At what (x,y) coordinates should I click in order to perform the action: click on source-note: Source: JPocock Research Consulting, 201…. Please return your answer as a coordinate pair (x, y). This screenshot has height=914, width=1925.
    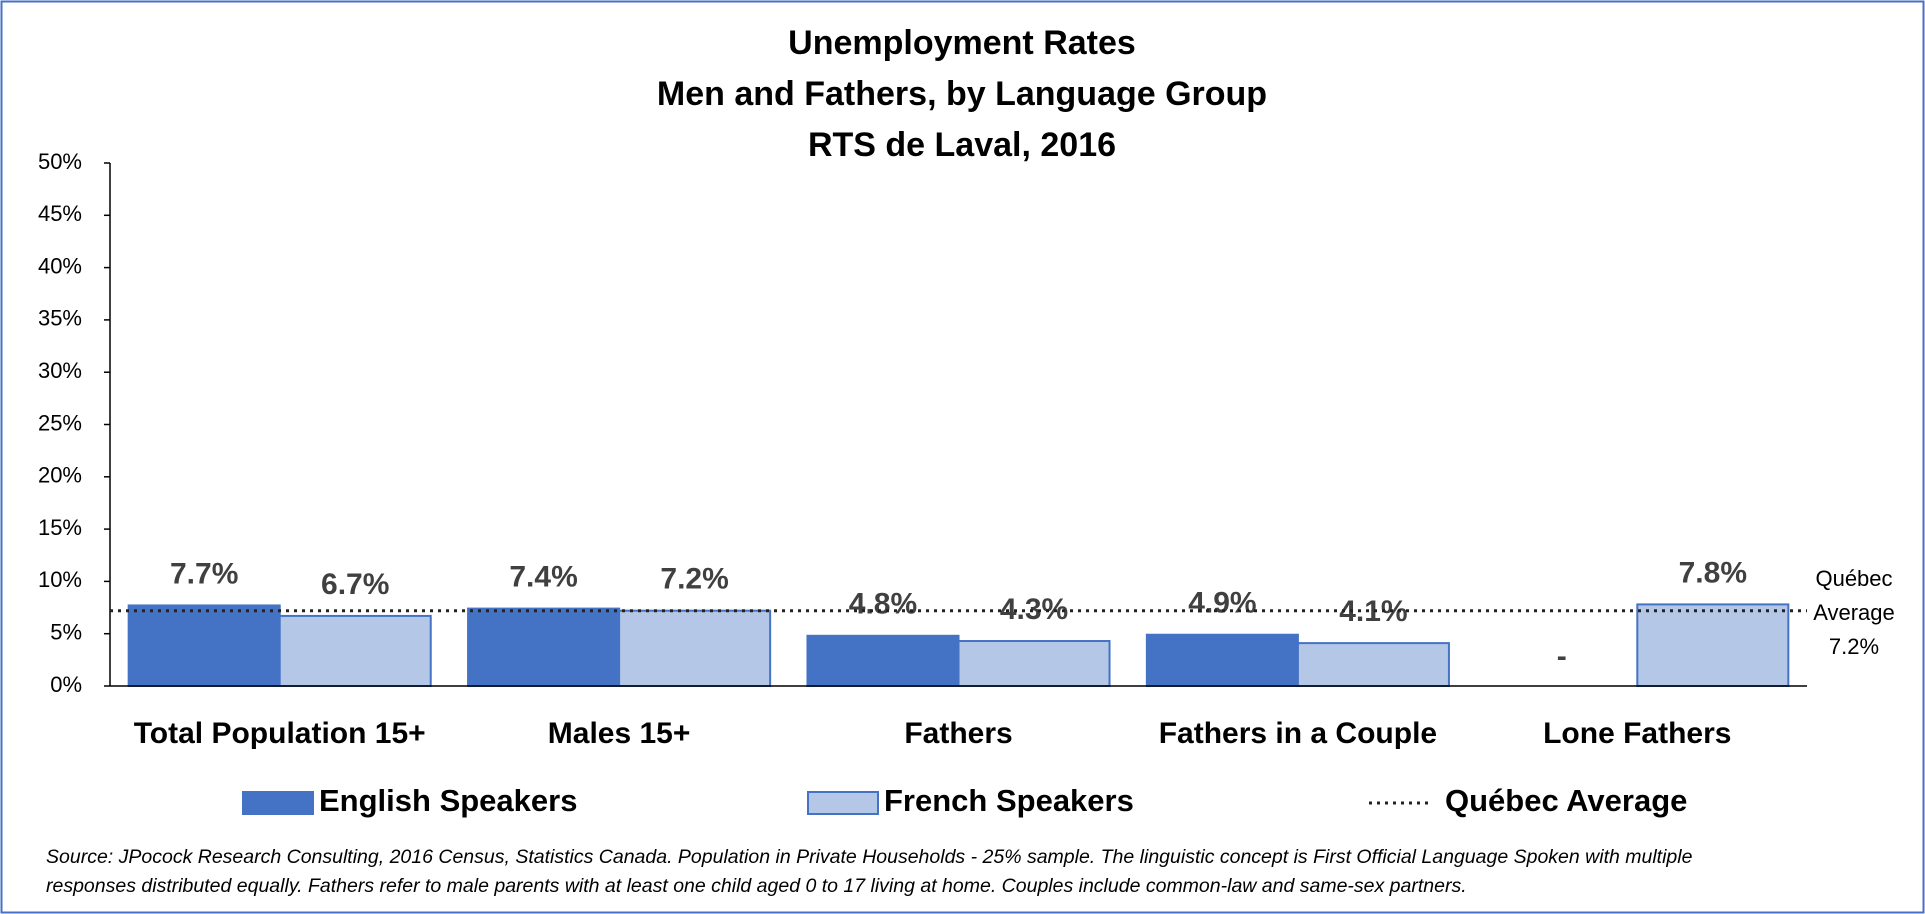
    Looking at the image, I should click on (869, 857).